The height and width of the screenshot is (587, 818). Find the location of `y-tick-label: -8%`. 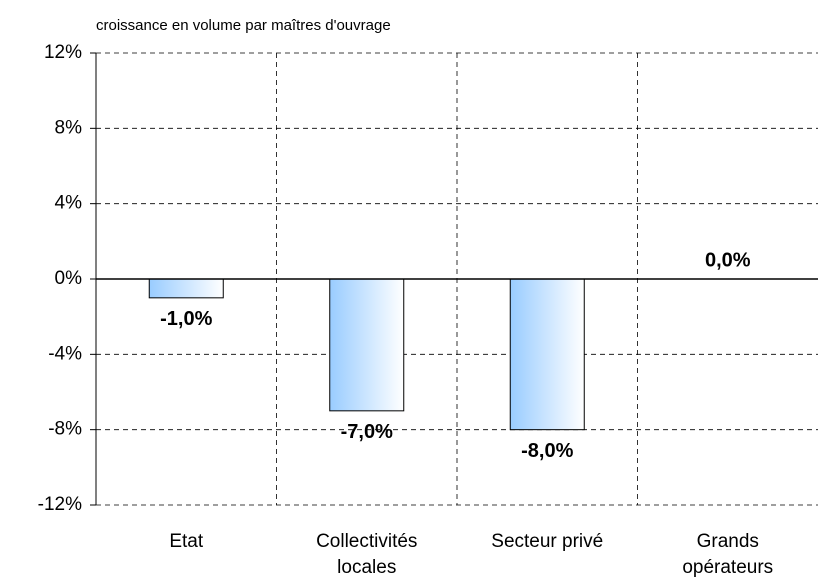

y-tick-label: -8% is located at coordinates (65, 429).